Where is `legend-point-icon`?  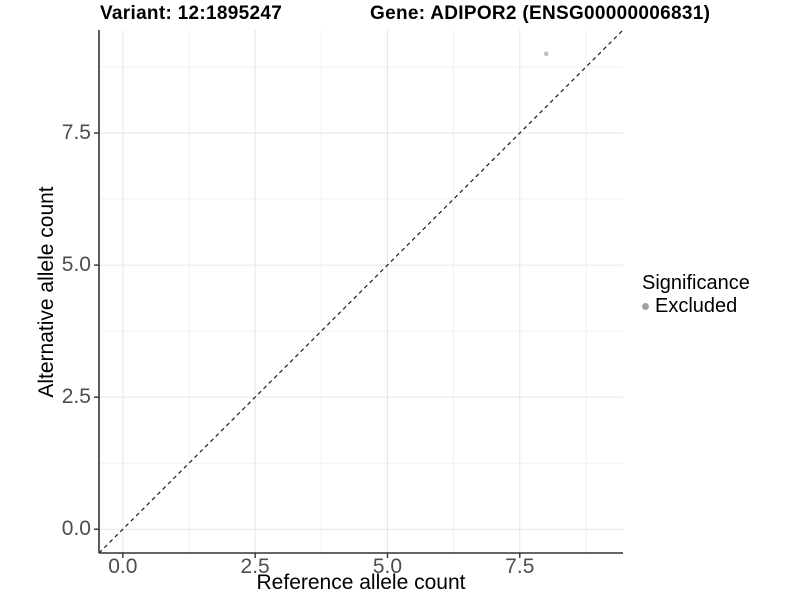 legend-point-icon is located at coordinates (645, 306).